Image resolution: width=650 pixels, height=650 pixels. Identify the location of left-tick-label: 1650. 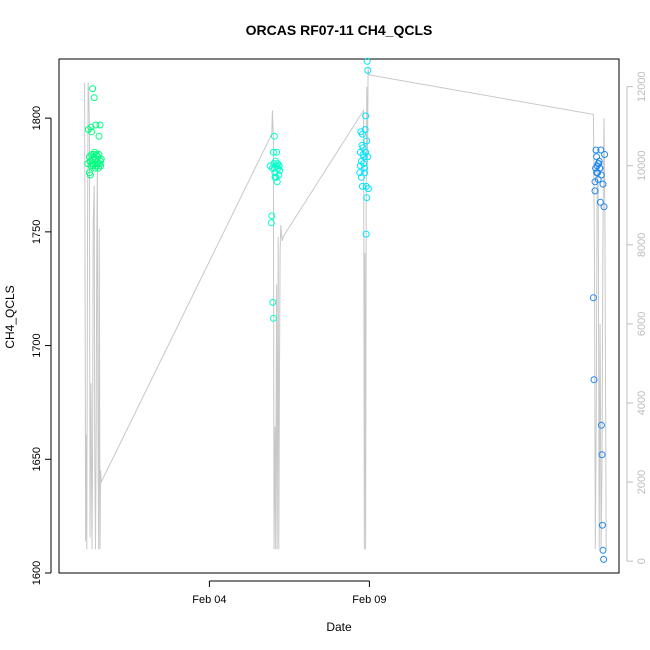
(37, 459).